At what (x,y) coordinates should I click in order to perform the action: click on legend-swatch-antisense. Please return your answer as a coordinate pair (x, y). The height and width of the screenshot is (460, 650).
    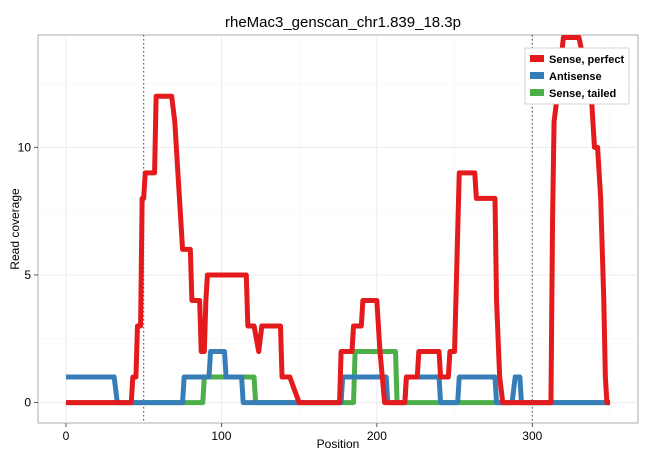
    Looking at the image, I should click on (537, 75).